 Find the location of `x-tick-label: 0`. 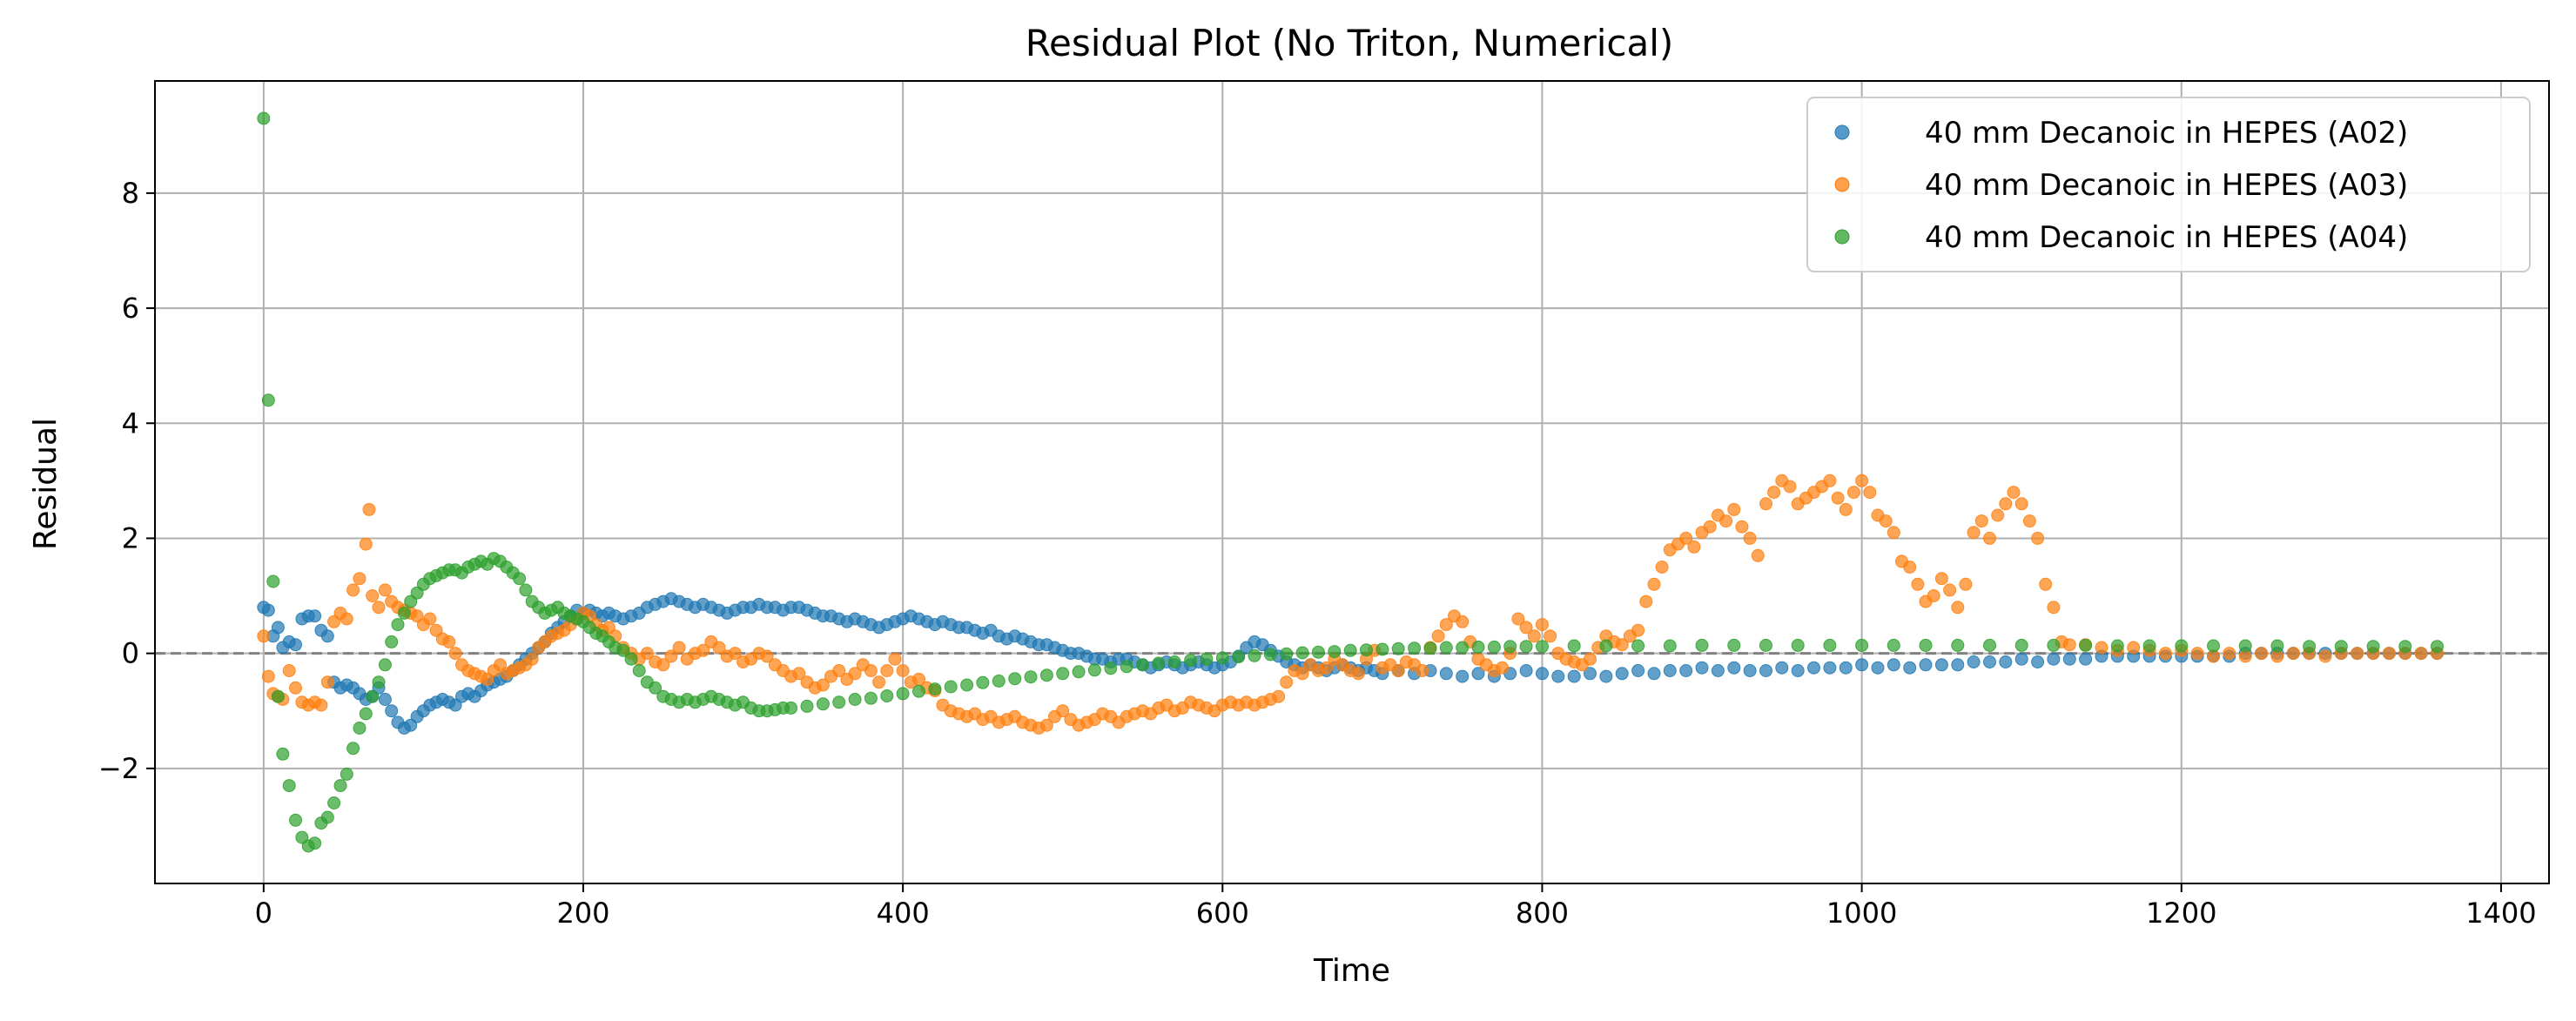

x-tick-label: 0 is located at coordinates (263, 913).